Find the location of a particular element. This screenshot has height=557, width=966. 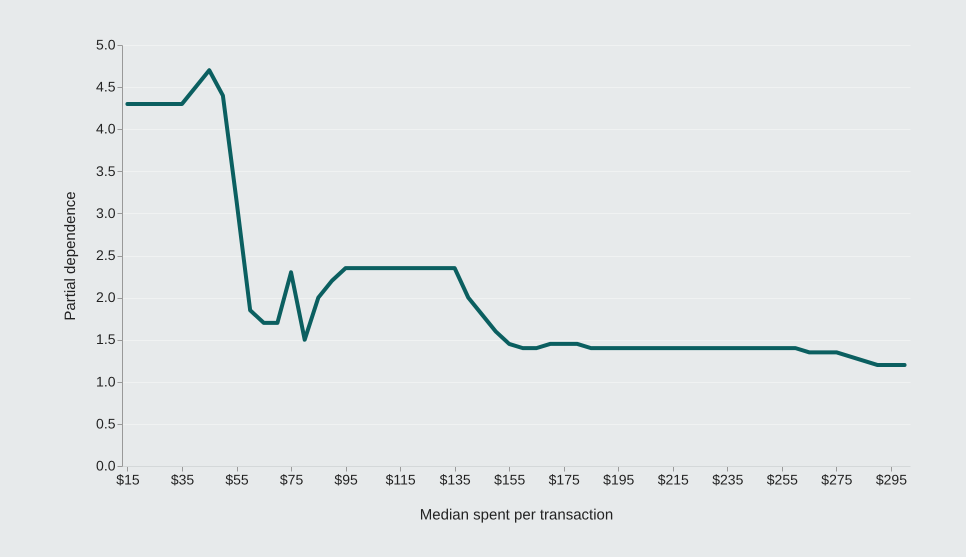

y-tick-label: 4.5 is located at coordinates (106, 86).